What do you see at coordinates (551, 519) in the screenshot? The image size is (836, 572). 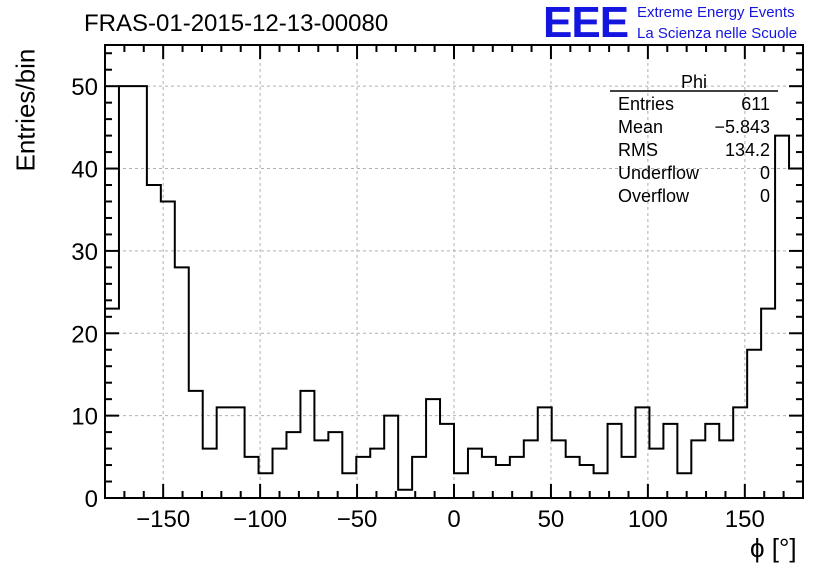 I see `x-tick-label: 50` at bounding box center [551, 519].